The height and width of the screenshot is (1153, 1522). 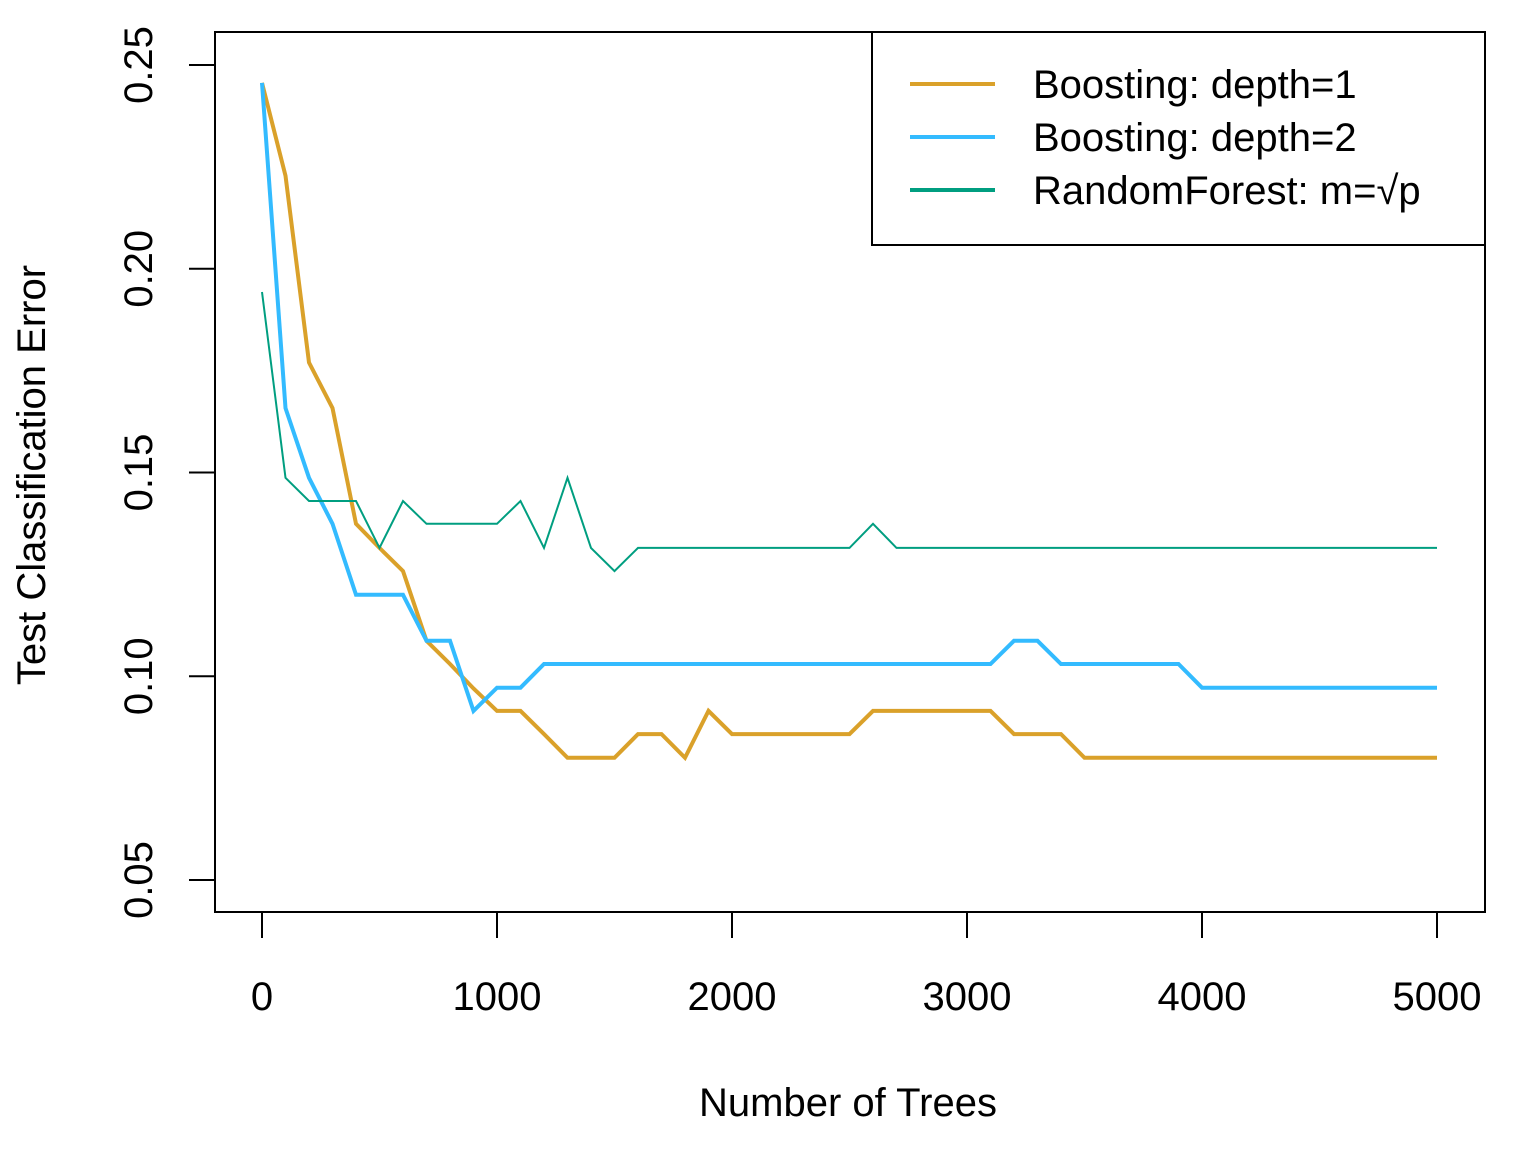 I want to click on x-axis-label: Number of Trees, so click(x=848, y=1103).